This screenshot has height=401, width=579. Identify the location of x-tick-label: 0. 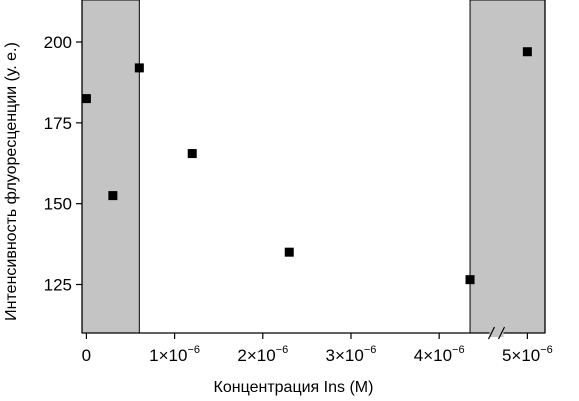
(86, 355).